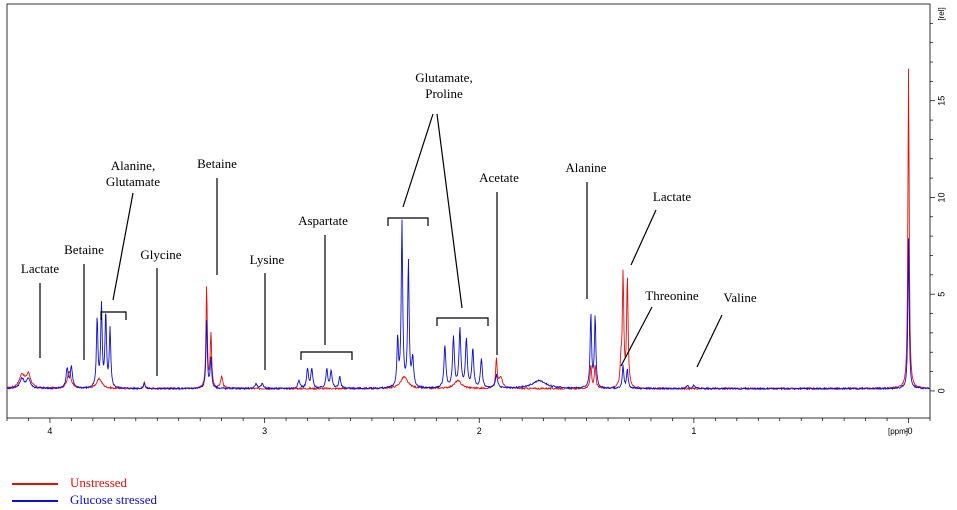  Describe the element at coordinates (499, 262) in the screenshot. I see `annotation-acetate: Acetate` at that location.